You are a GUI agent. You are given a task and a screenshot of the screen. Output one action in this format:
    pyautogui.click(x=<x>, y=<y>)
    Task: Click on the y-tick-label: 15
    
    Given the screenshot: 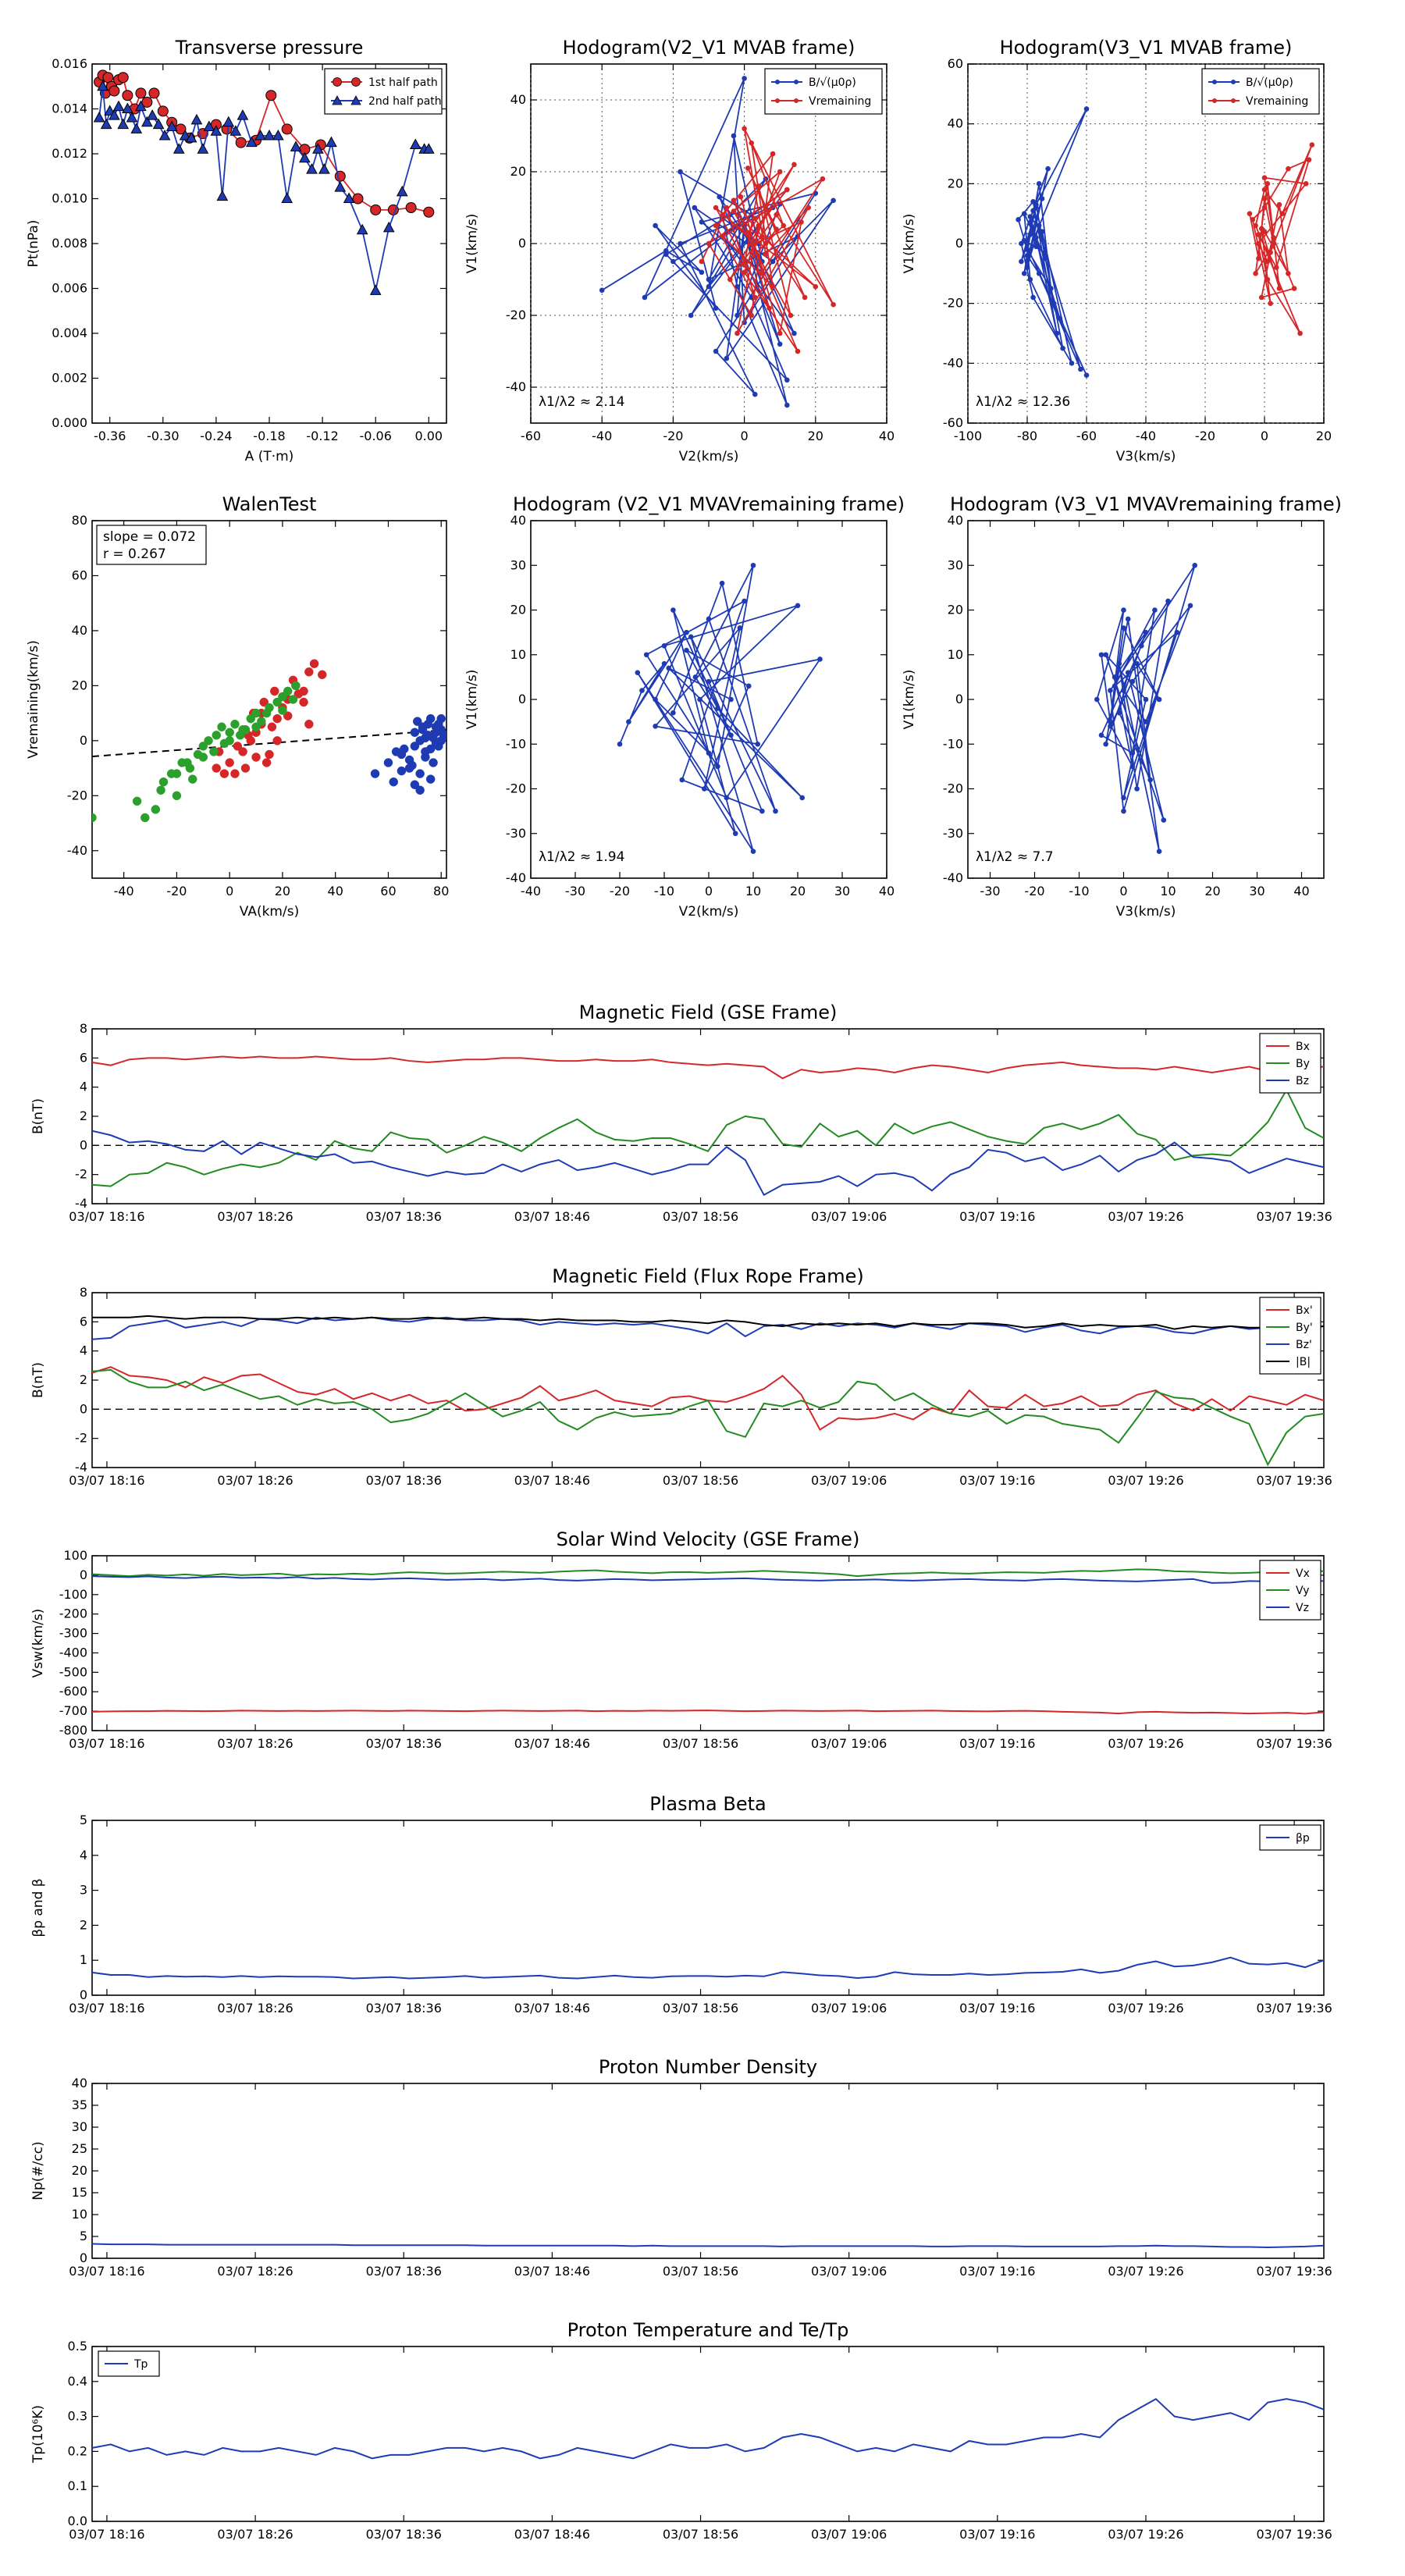 What is the action you would take?
    pyautogui.click(x=80, y=2192)
    